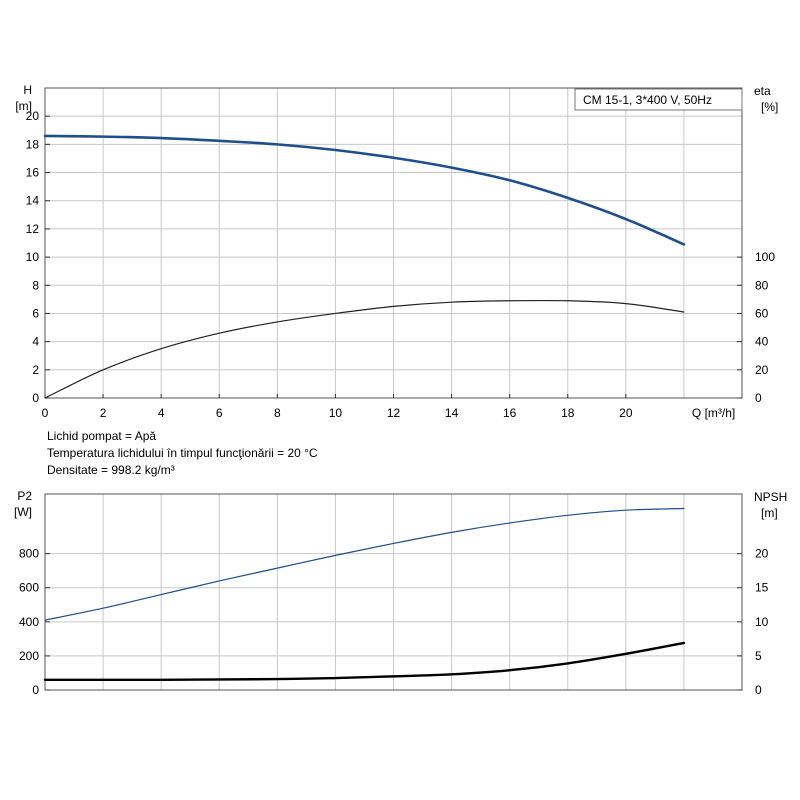 Image resolution: width=800 pixels, height=800 pixels. I want to click on panel1-right-tick-label: 100, so click(765, 257).